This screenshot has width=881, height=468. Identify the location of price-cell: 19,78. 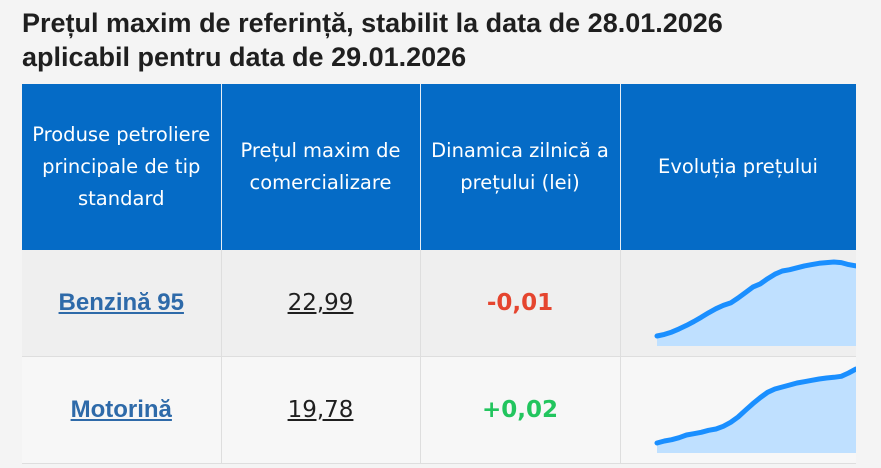
(321, 410).